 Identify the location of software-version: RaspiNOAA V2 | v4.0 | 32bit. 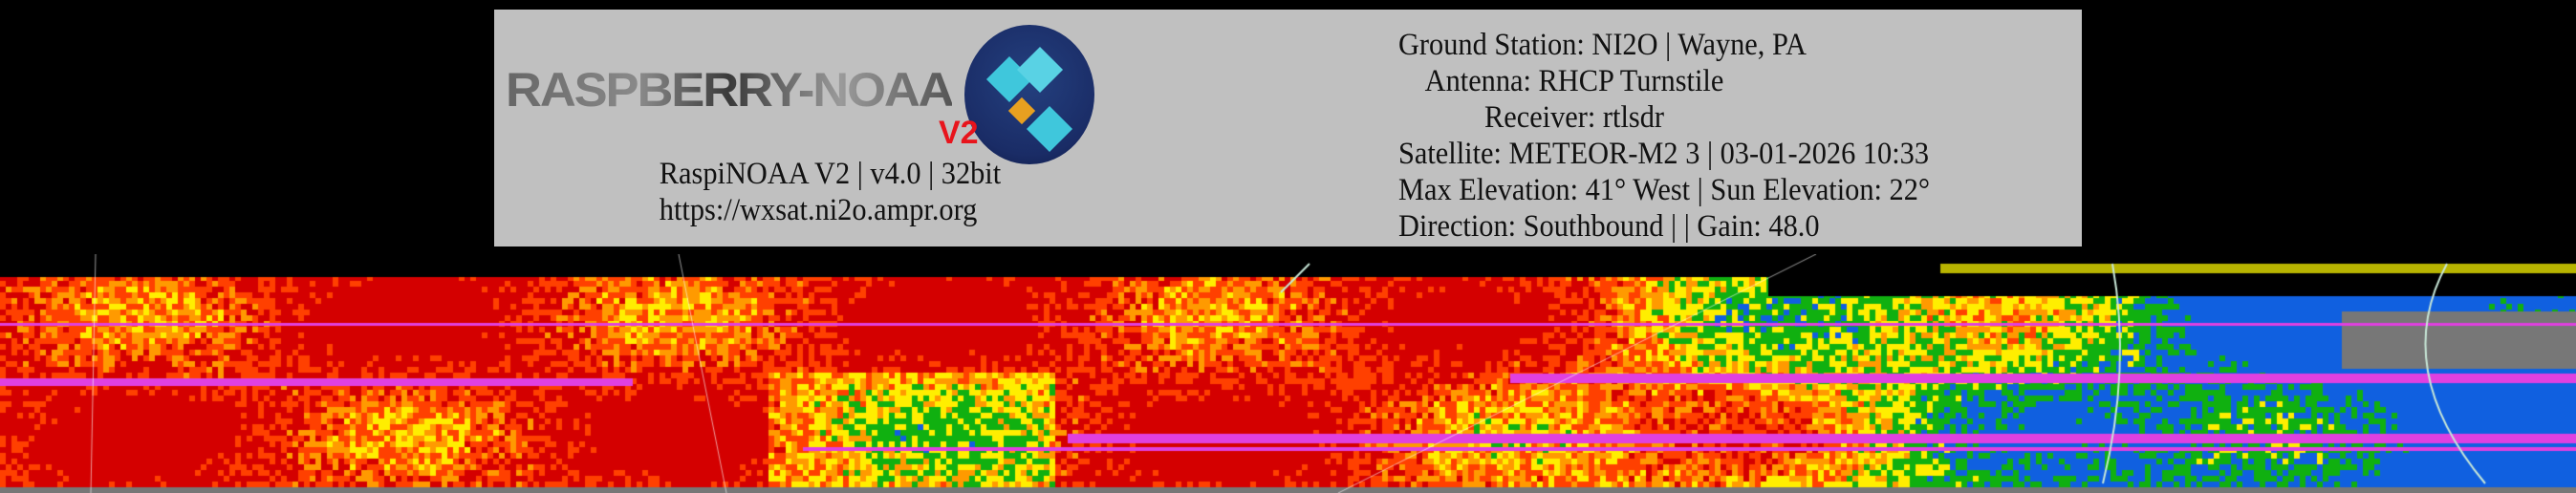
(831, 174).